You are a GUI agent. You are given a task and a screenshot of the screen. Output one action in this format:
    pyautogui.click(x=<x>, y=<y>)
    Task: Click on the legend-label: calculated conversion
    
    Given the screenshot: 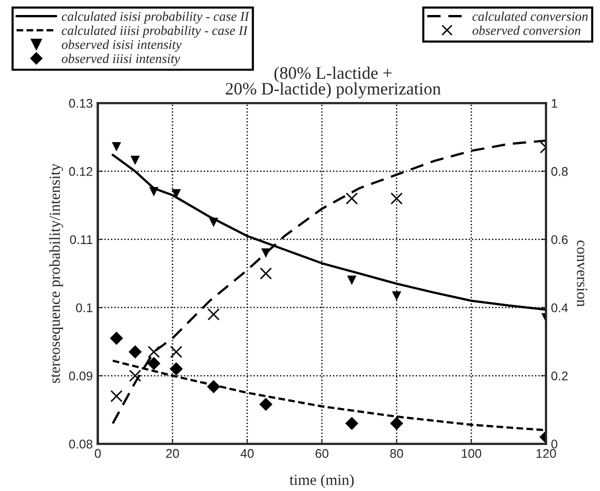 What is the action you would take?
    pyautogui.click(x=530, y=16)
    